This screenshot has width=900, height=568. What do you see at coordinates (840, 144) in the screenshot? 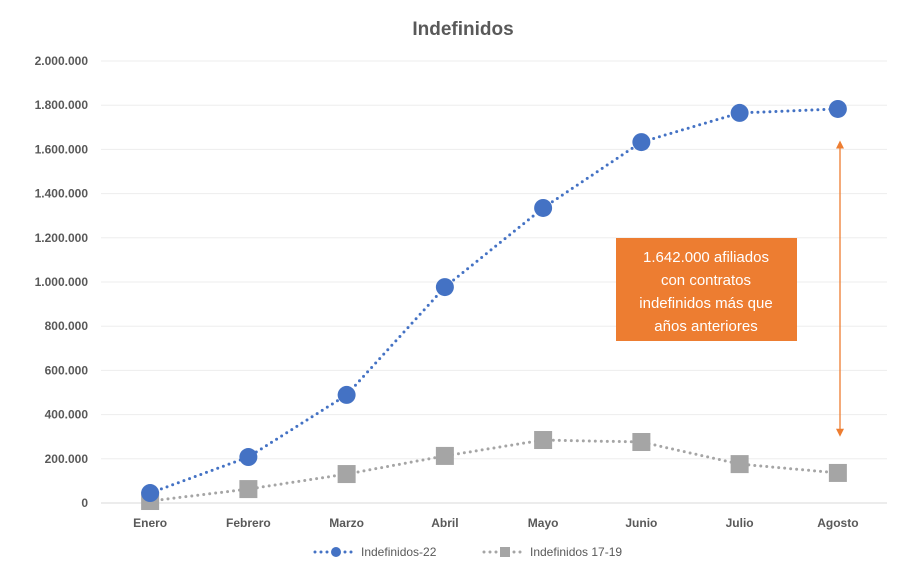
I see `arrow-head-up-icon` at bounding box center [840, 144].